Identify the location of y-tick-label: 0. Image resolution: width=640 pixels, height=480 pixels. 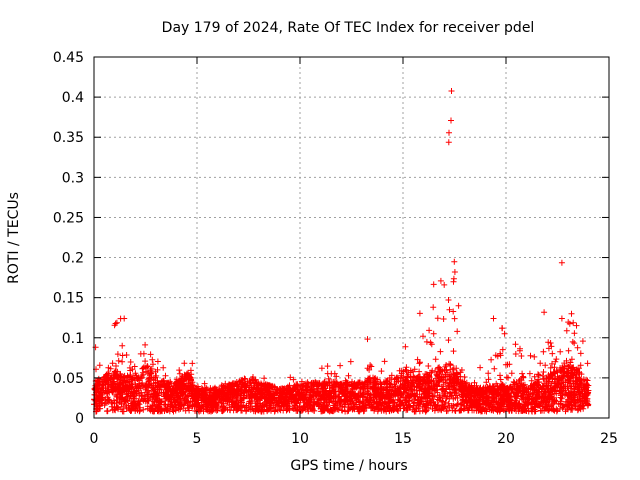
(79, 419).